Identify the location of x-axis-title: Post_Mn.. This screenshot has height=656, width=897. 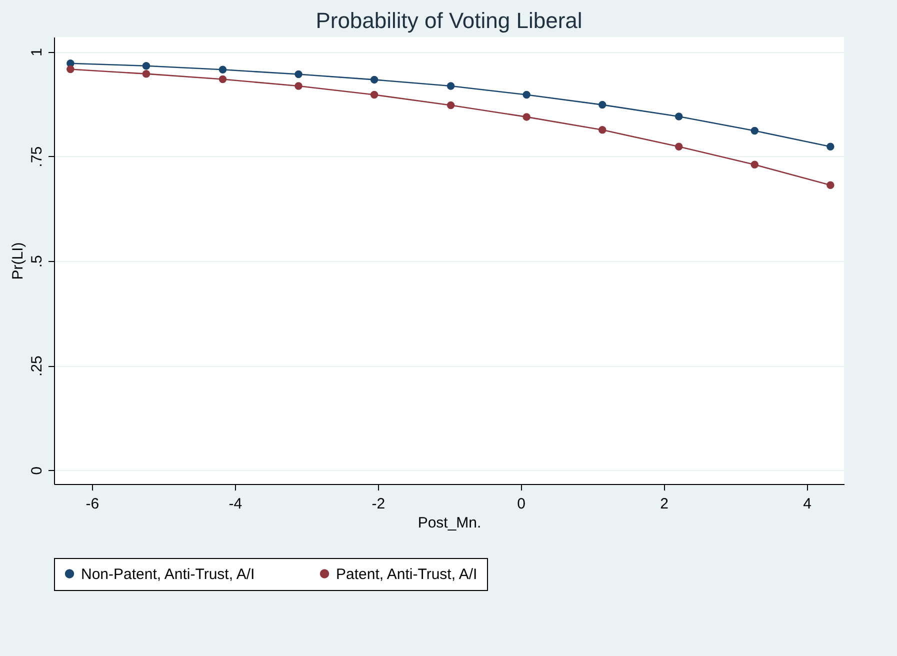
(450, 523).